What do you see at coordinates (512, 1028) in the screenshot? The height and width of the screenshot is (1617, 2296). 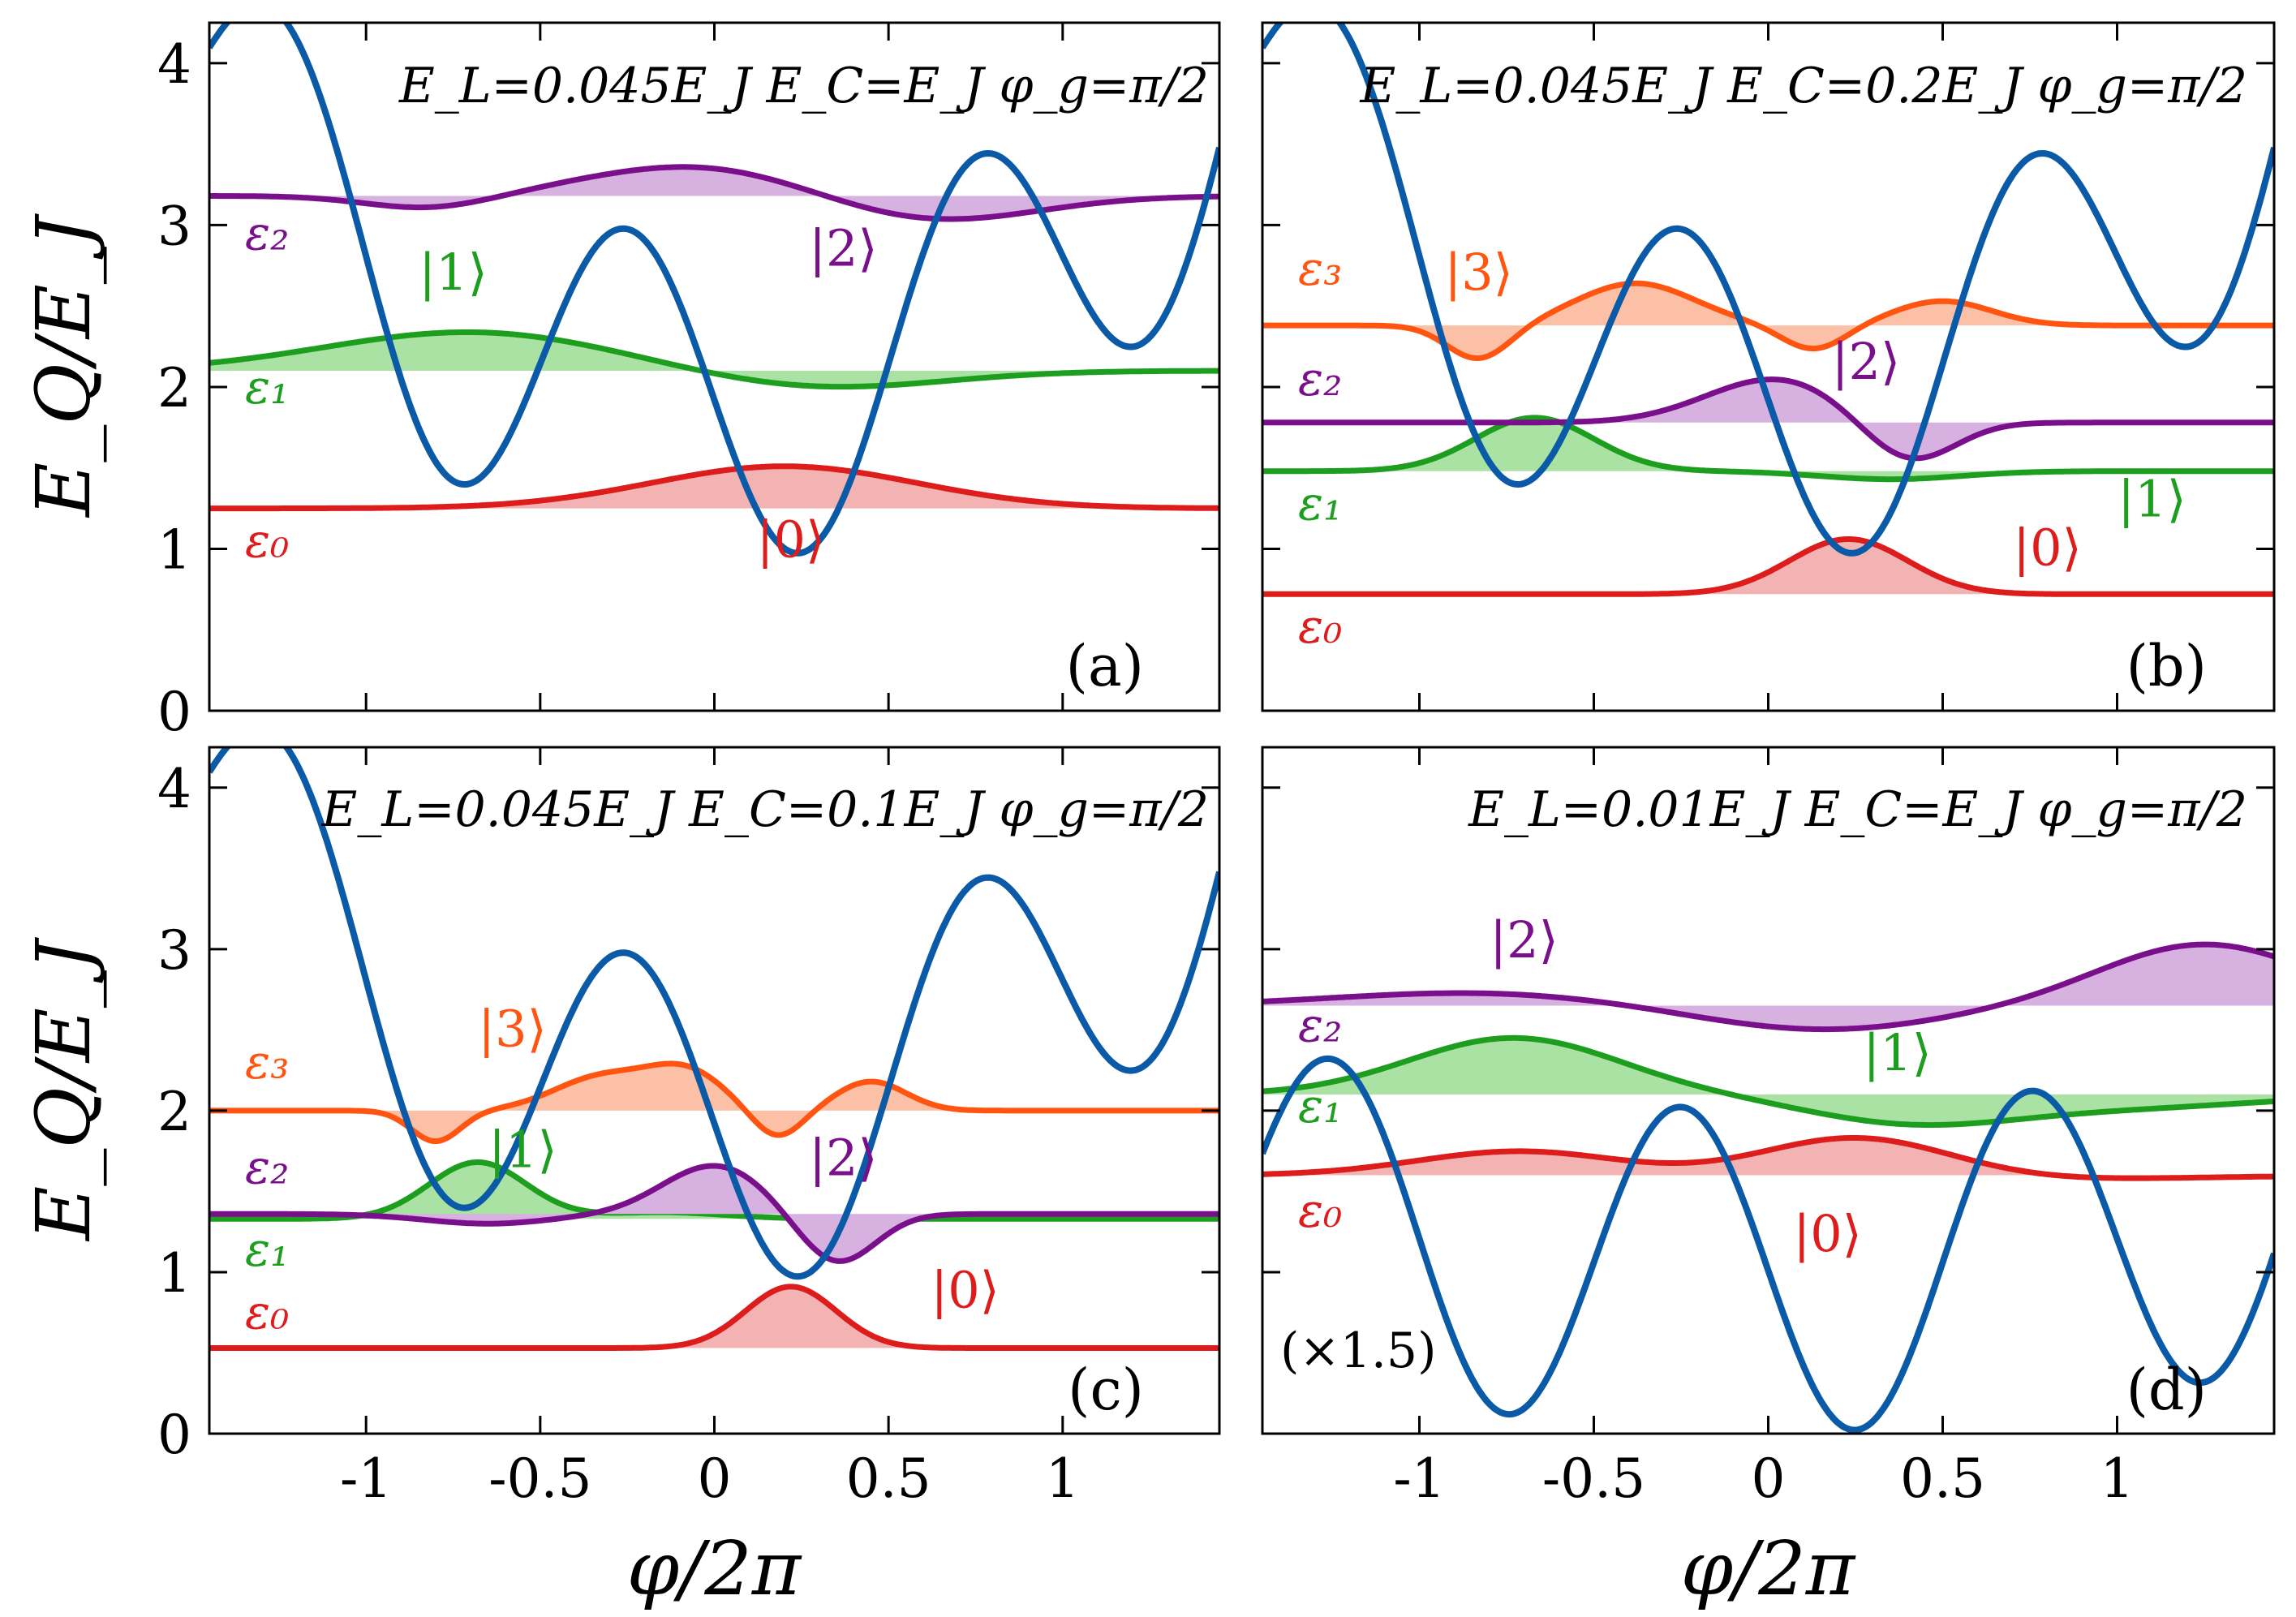 I see `state-label-3: |3⟩` at bounding box center [512, 1028].